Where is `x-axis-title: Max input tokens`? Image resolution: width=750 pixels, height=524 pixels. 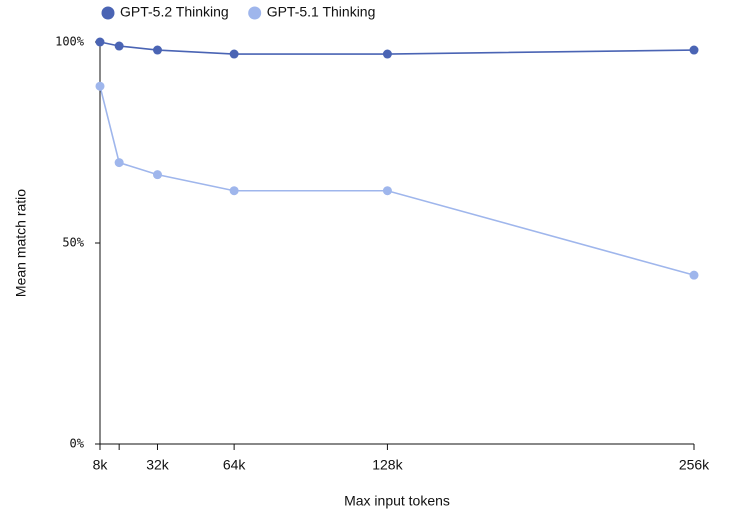 x-axis-title: Max input tokens is located at coordinates (397, 501).